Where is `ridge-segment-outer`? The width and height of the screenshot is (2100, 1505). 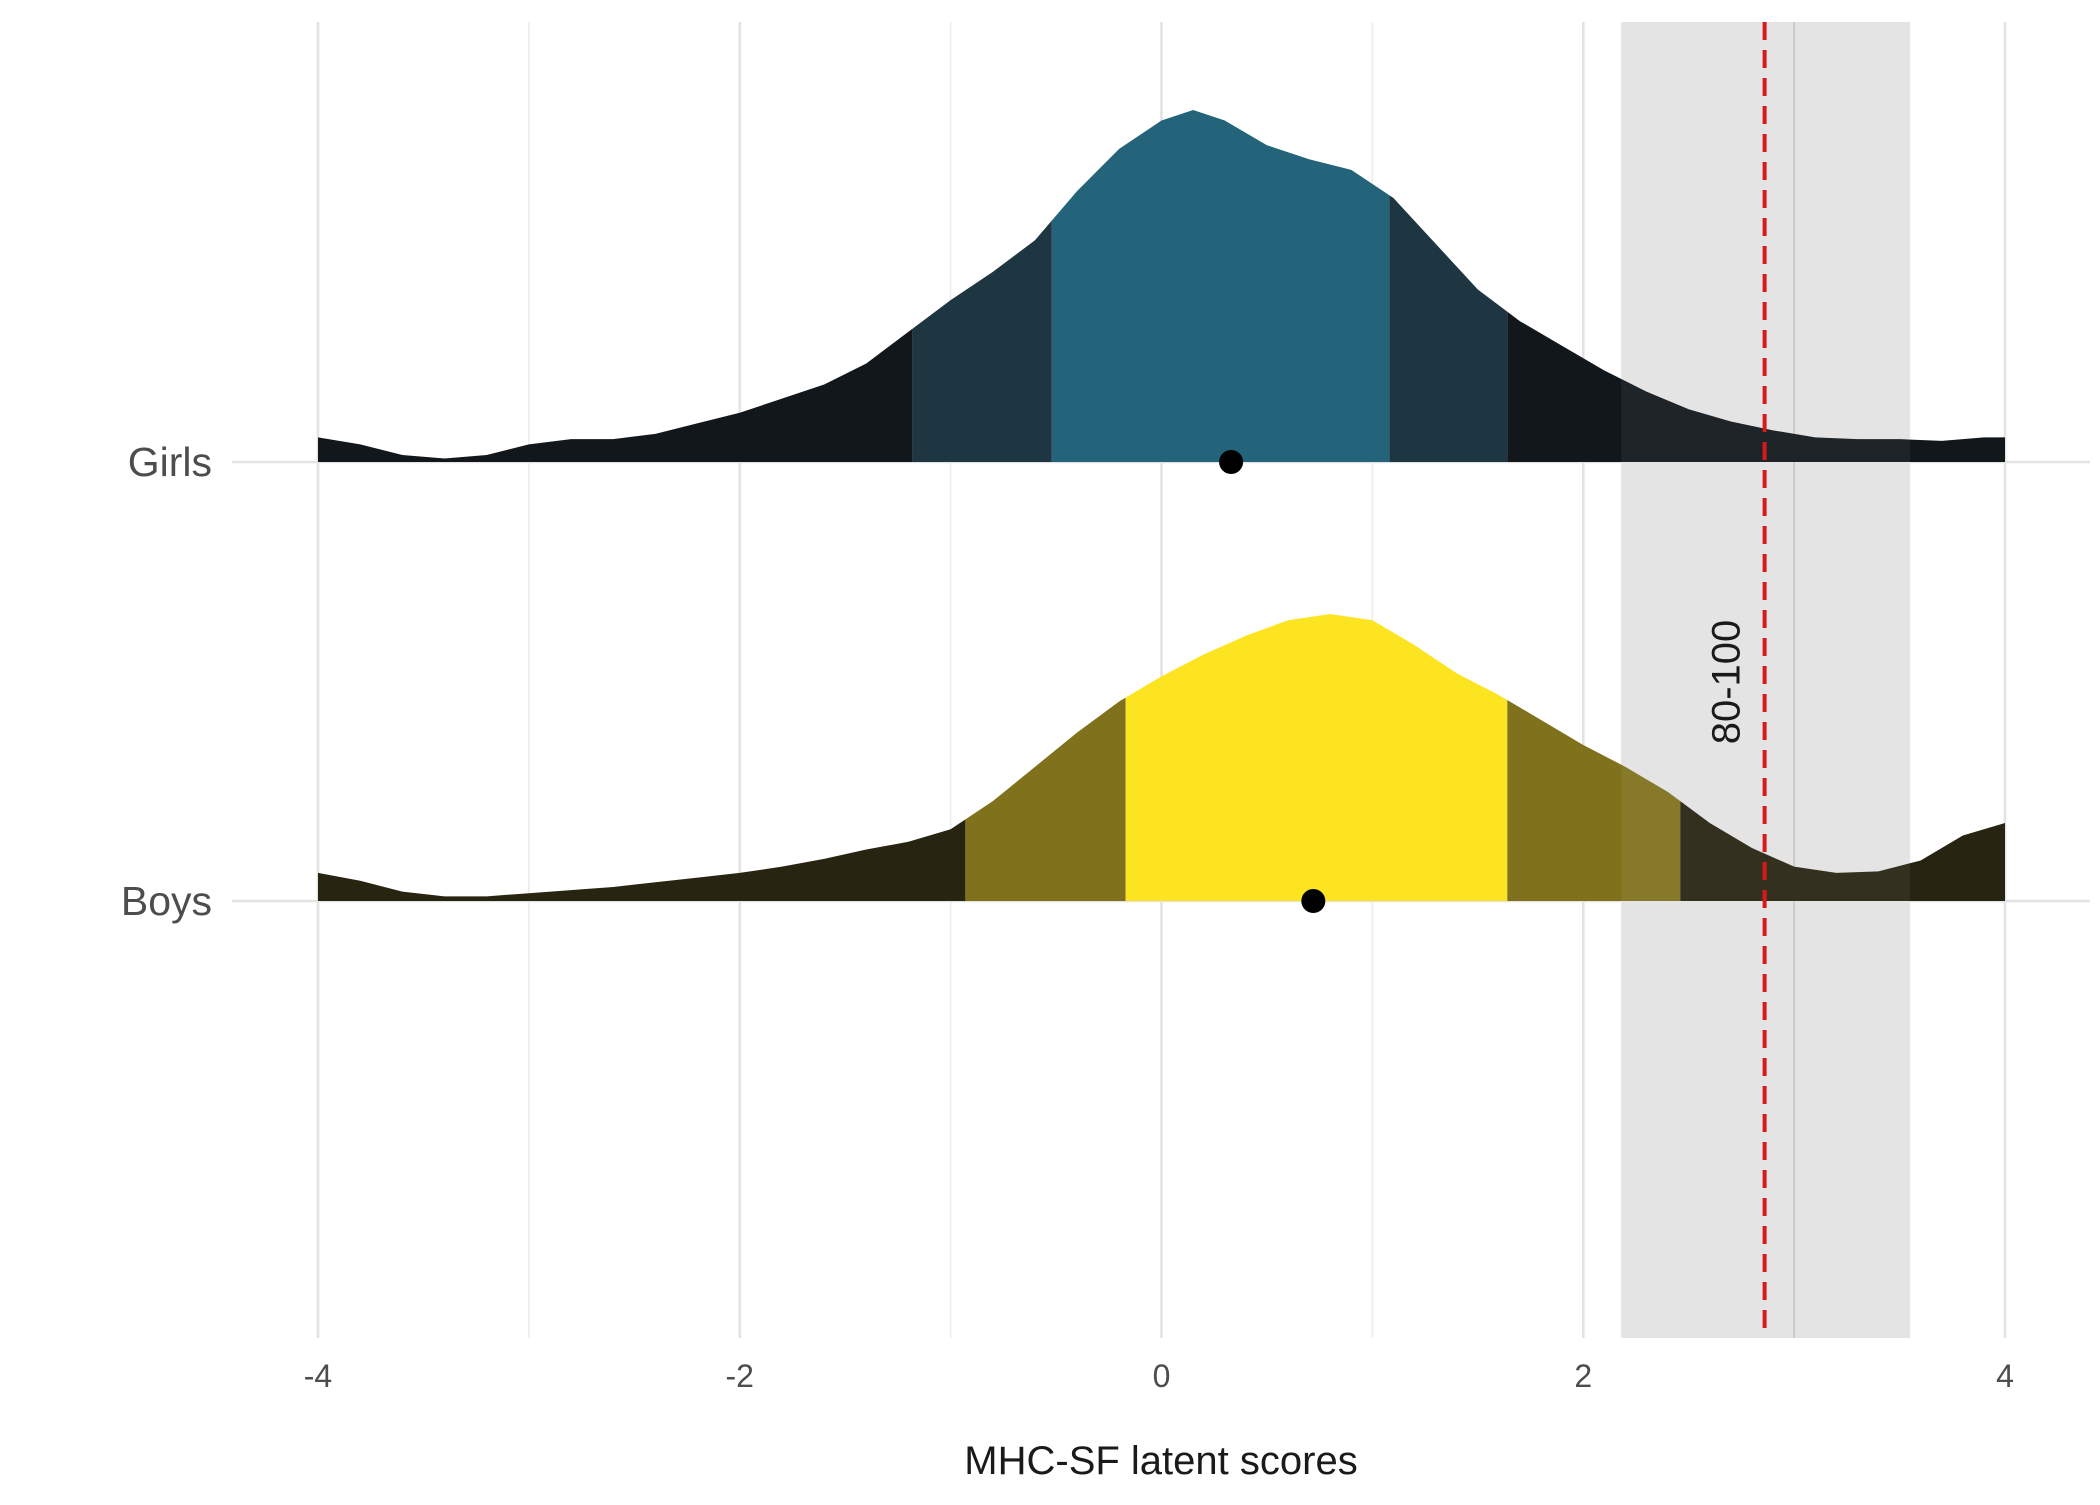
ridge-segment-outer is located at coordinates (615, 286).